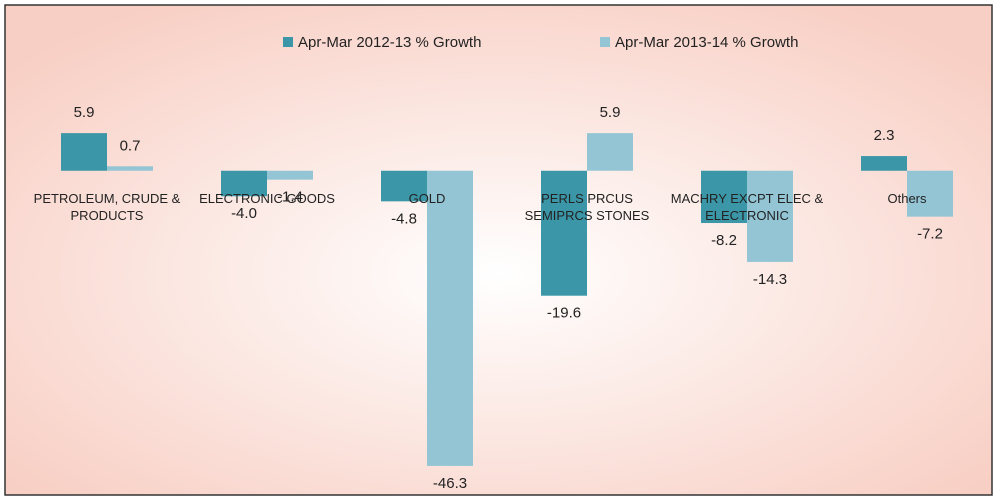 This screenshot has height=501, width=998. Describe the element at coordinates (884, 135) in the screenshot. I see `value-label: 2.3` at that location.